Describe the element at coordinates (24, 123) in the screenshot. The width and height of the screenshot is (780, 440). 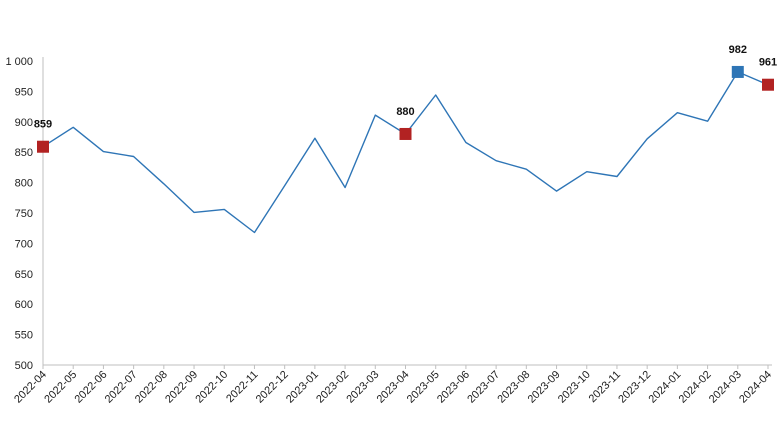
I see `y-tick-label: 900` at that location.